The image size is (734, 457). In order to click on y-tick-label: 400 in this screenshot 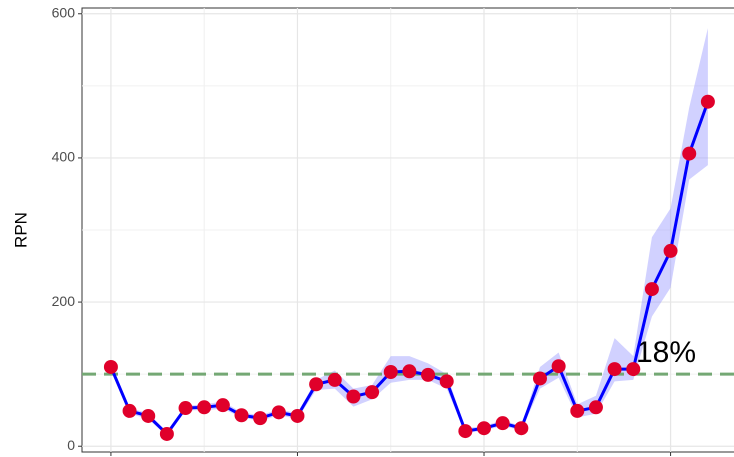, I will do `click(64, 157)`.